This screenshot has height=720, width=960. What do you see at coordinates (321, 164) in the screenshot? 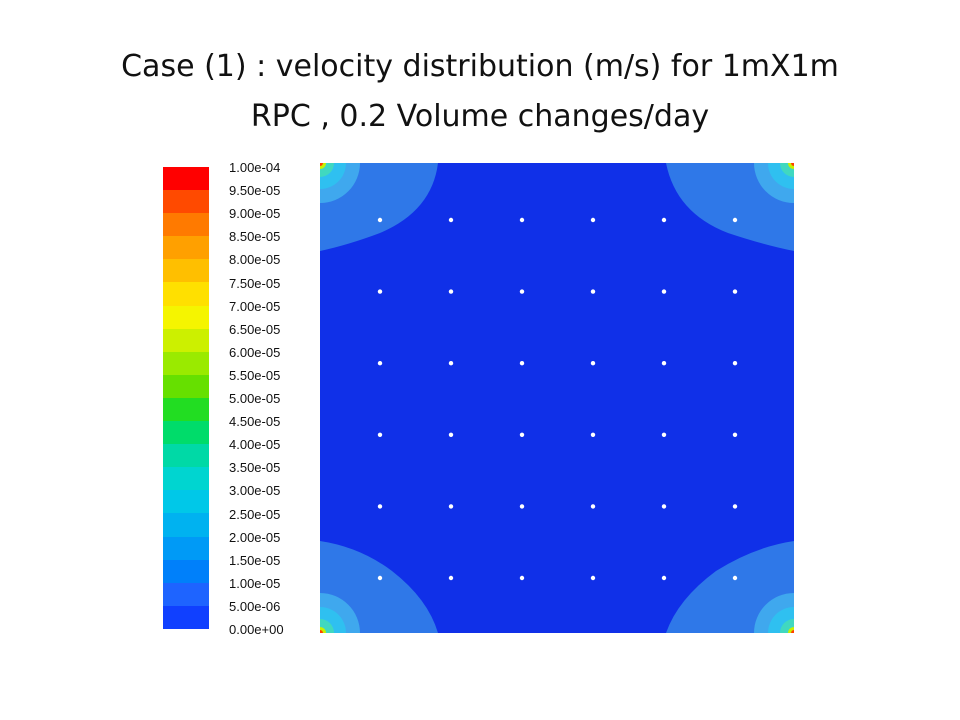
I see `corner-ring-top-left` at bounding box center [321, 164].